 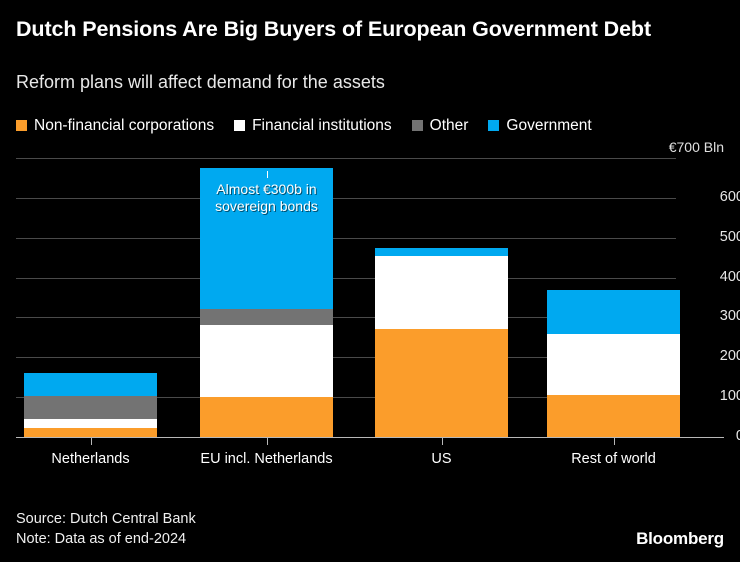 What do you see at coordinates (370, 437) in the screenshot?
I see `x-axis-line` at bounding box center [370, 437].